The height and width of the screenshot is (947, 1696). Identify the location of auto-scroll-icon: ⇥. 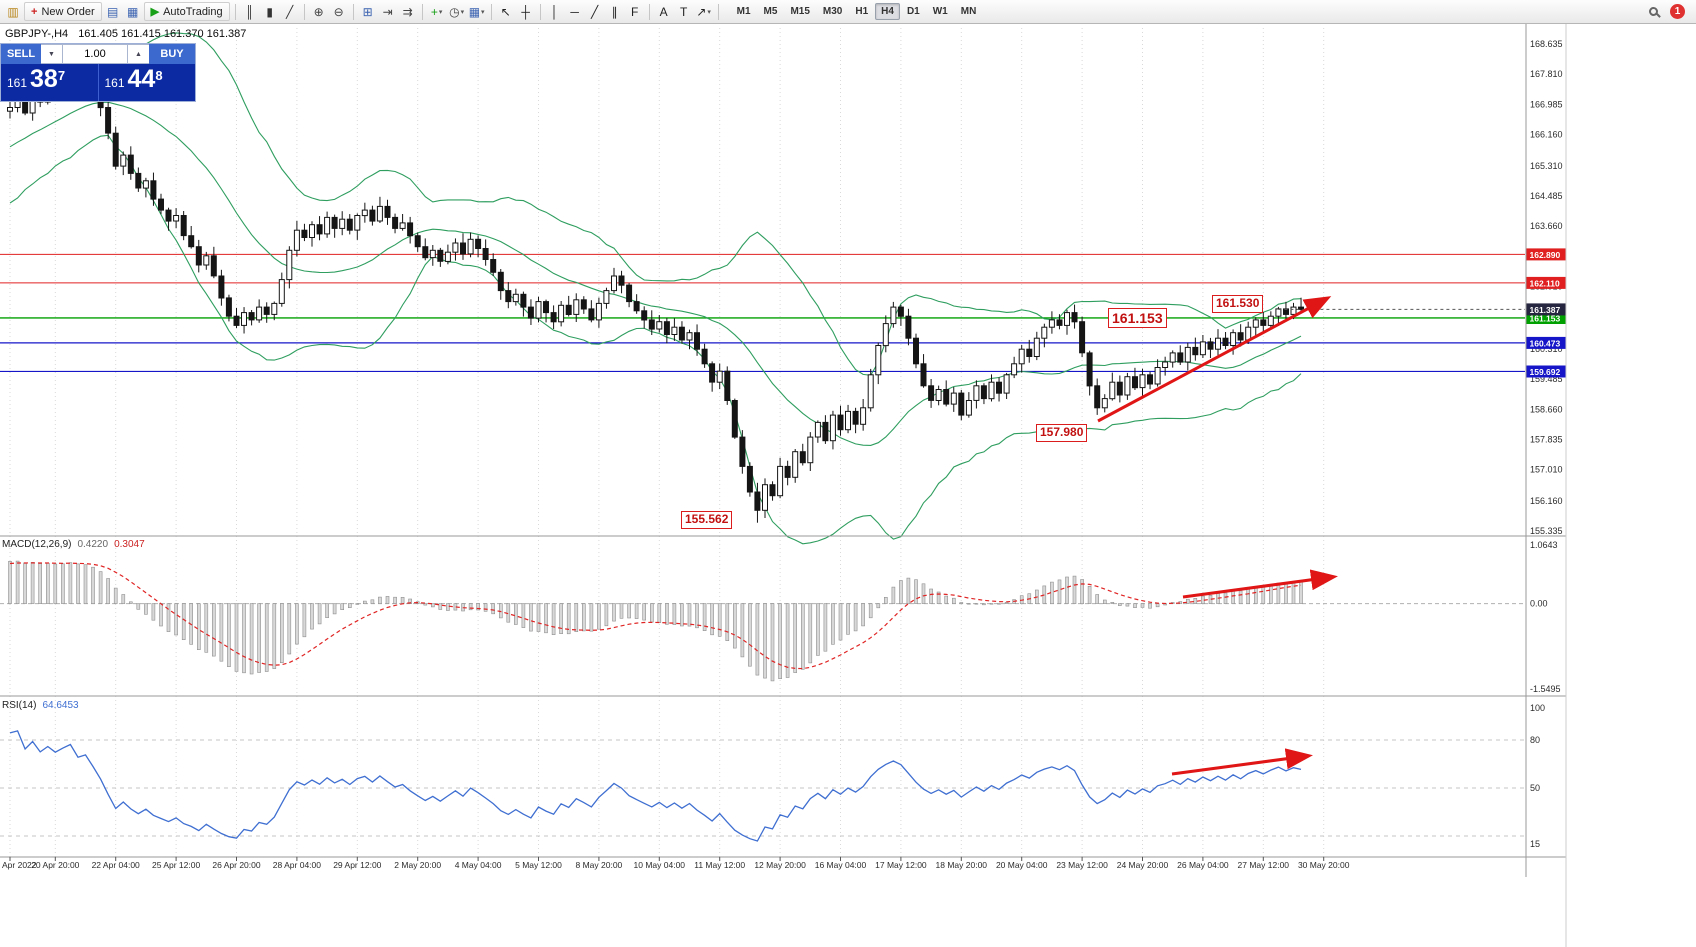
(387, 11).